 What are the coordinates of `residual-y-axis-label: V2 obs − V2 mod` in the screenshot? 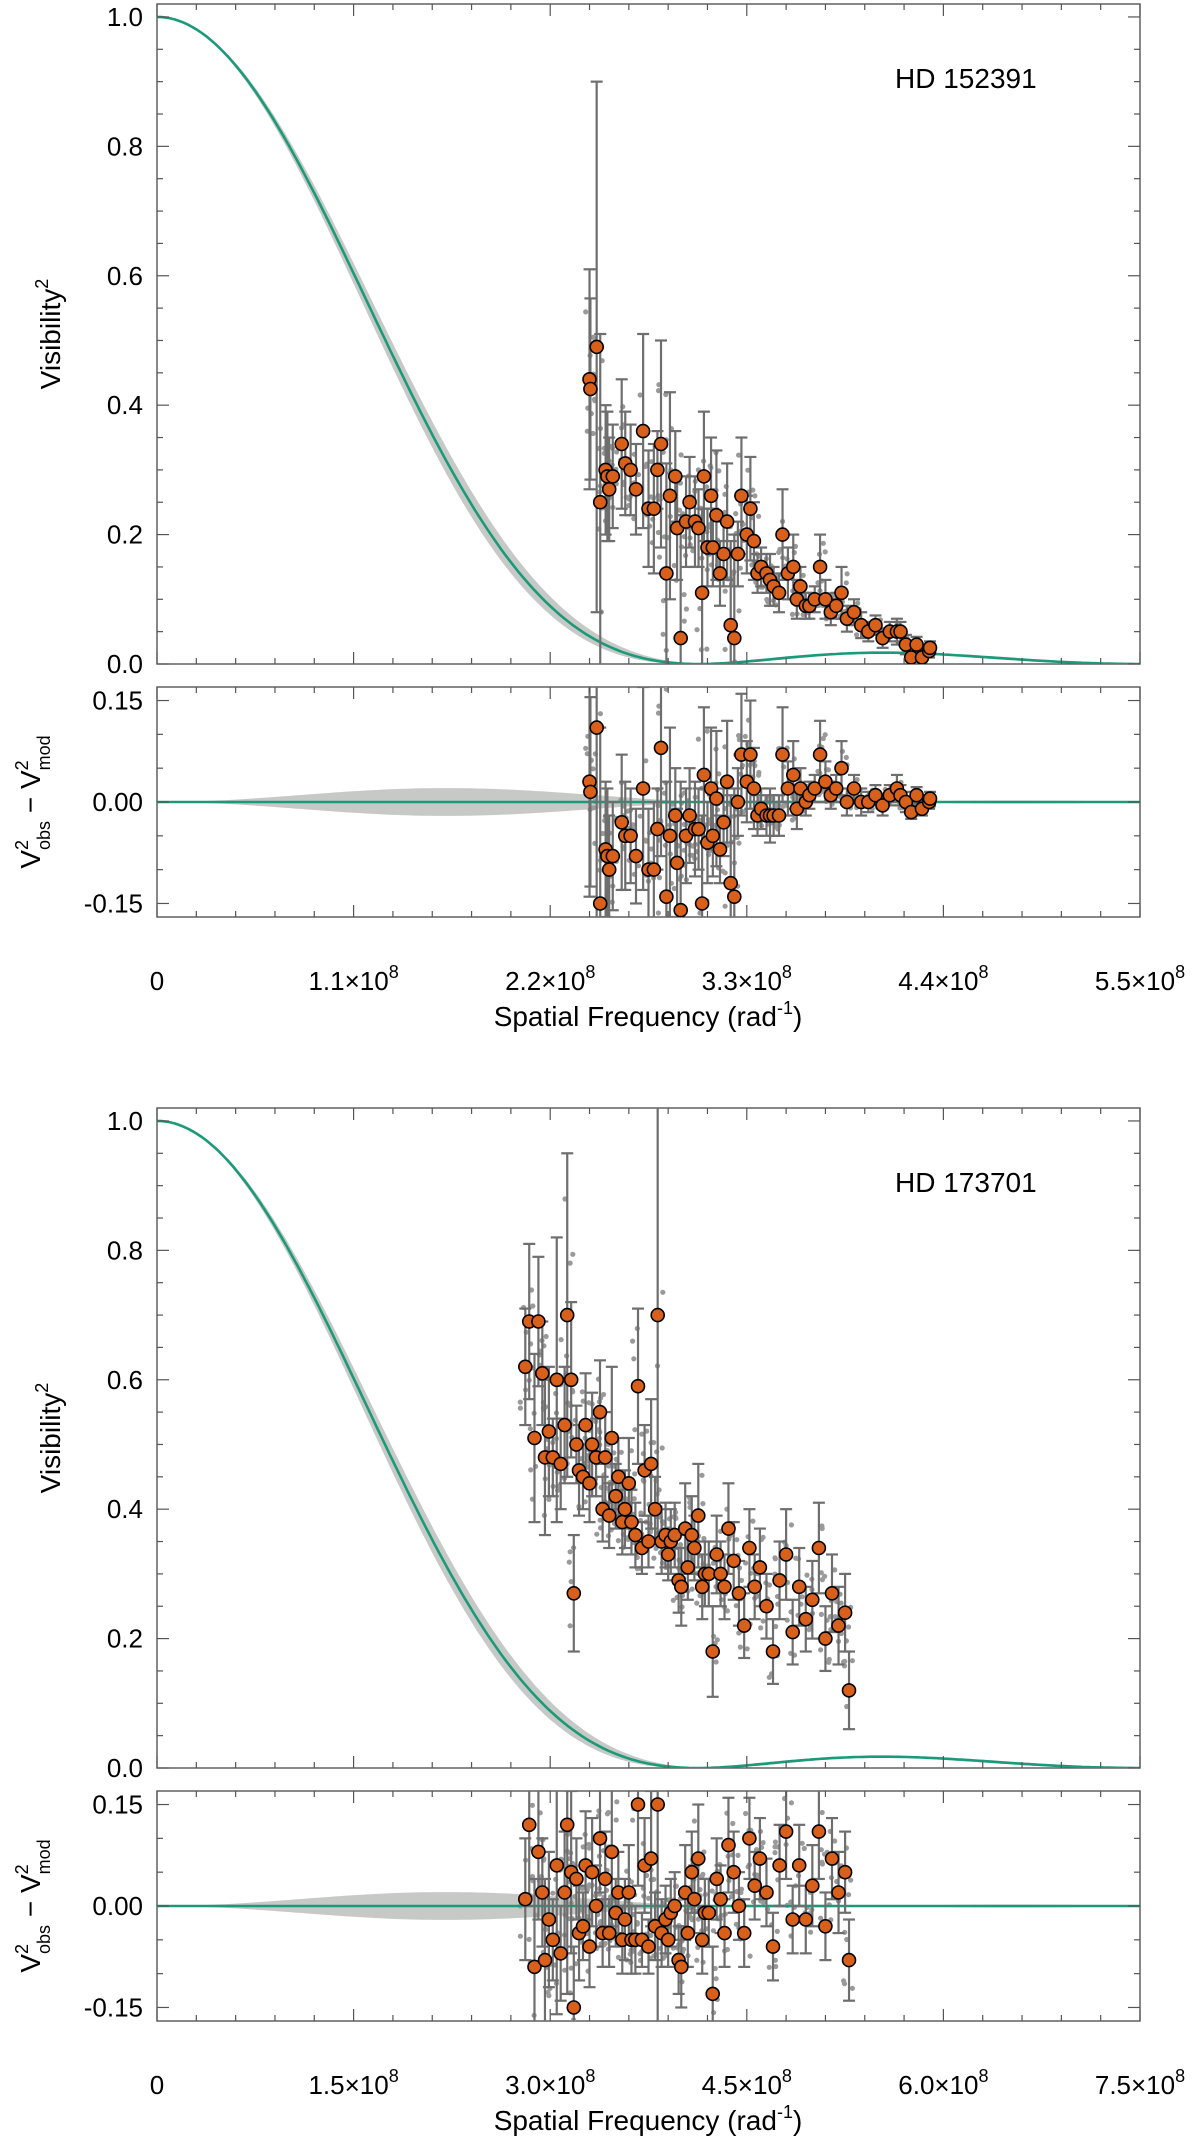 It's located at (33, 1905).